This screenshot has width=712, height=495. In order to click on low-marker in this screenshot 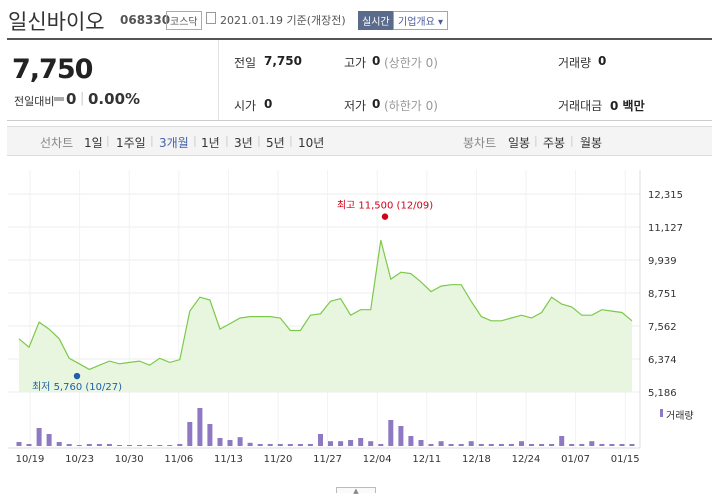, I will do `click(77, 376)`.